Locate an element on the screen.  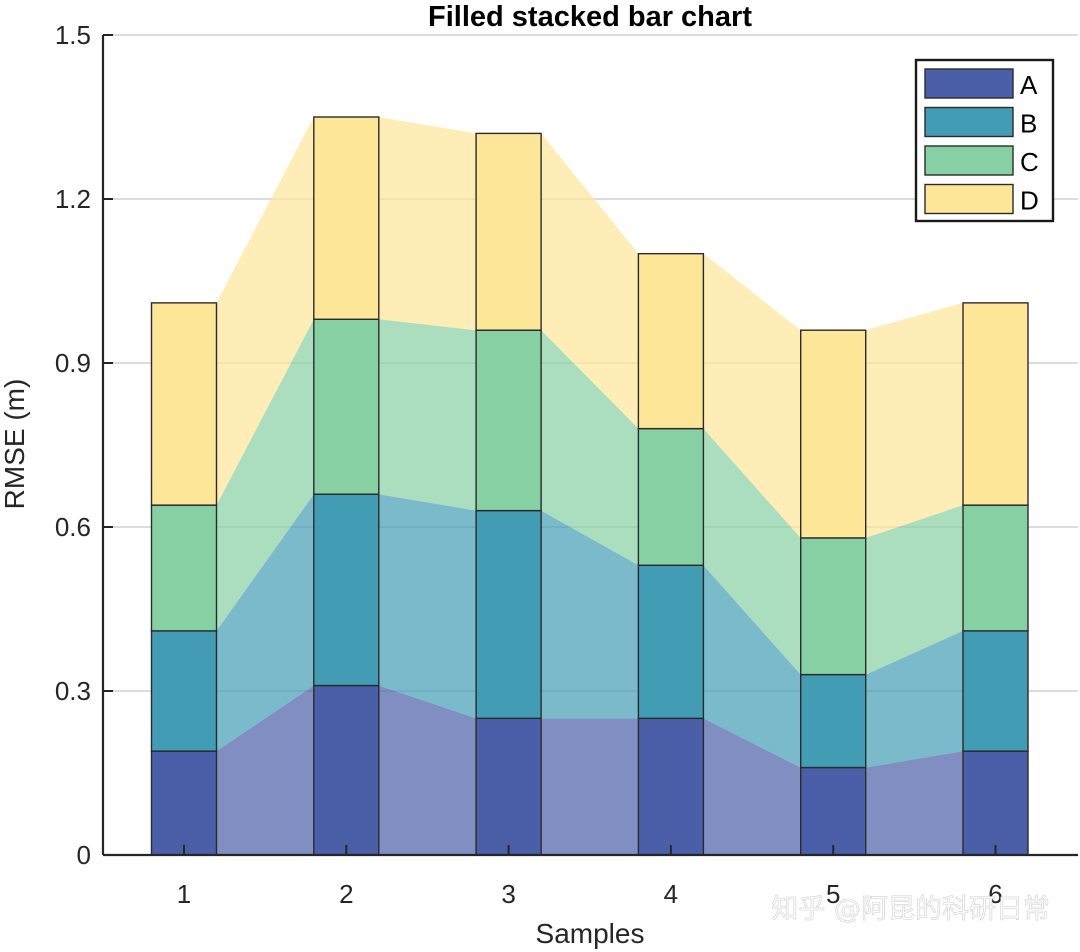
y-tick-label: 0.3 is located at coordinates (73, 691).